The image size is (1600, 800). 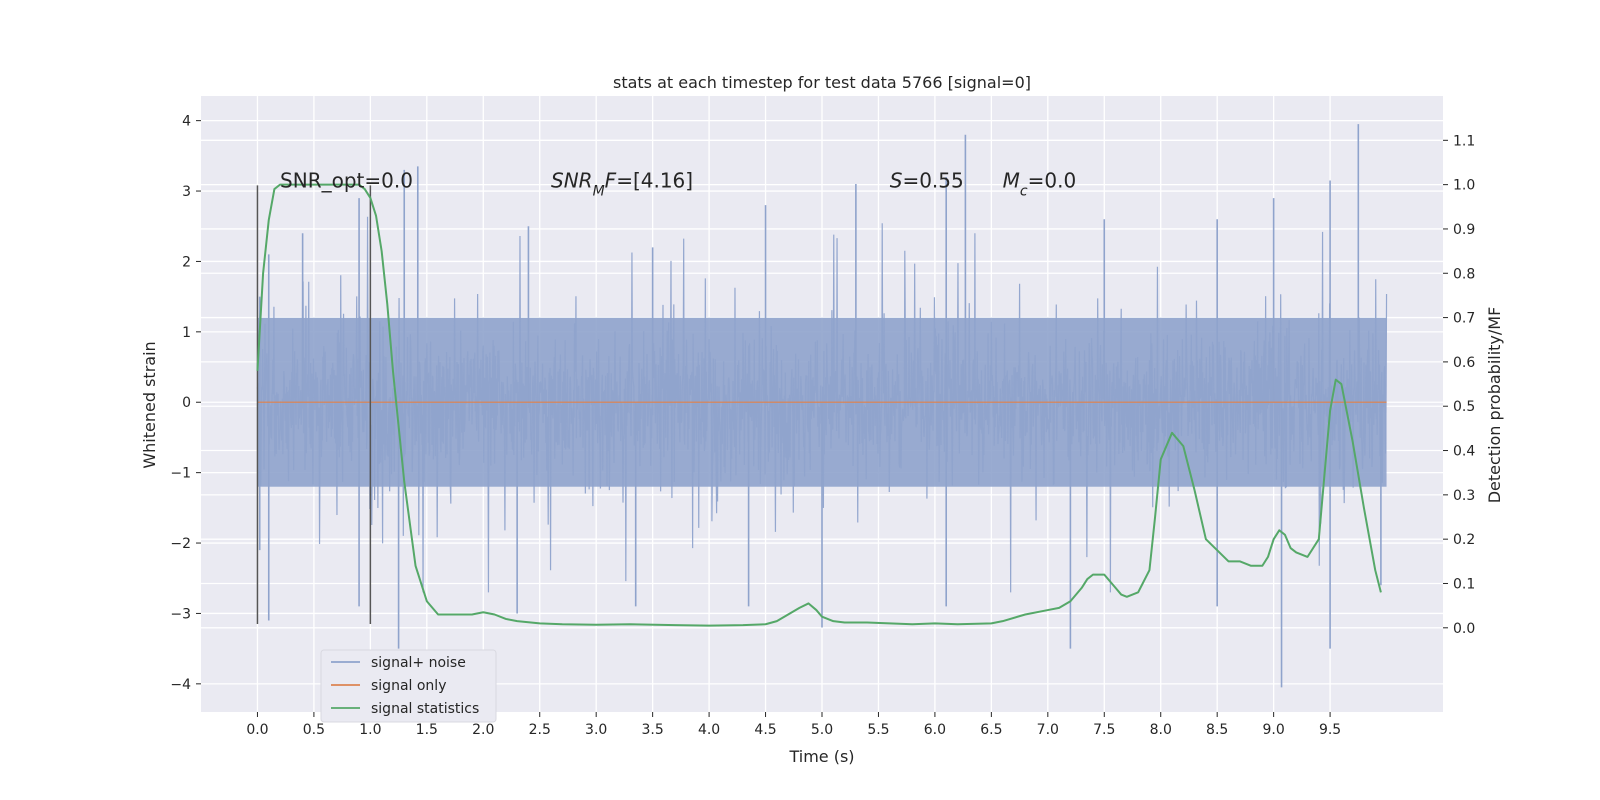 What do you see at coordinates (1464, 584) in the screenshot?
I see `y2-tick-label: 0.1` at bounding box center [1464, 584].